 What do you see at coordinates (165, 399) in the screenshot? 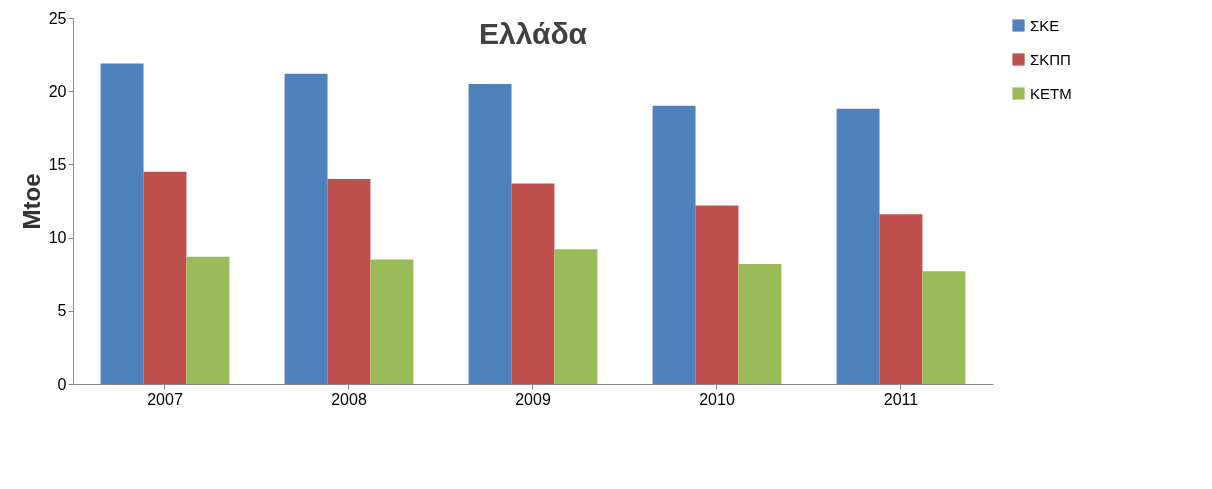
I see `x-tick-label: 2007` at bounding box center [165, 399].